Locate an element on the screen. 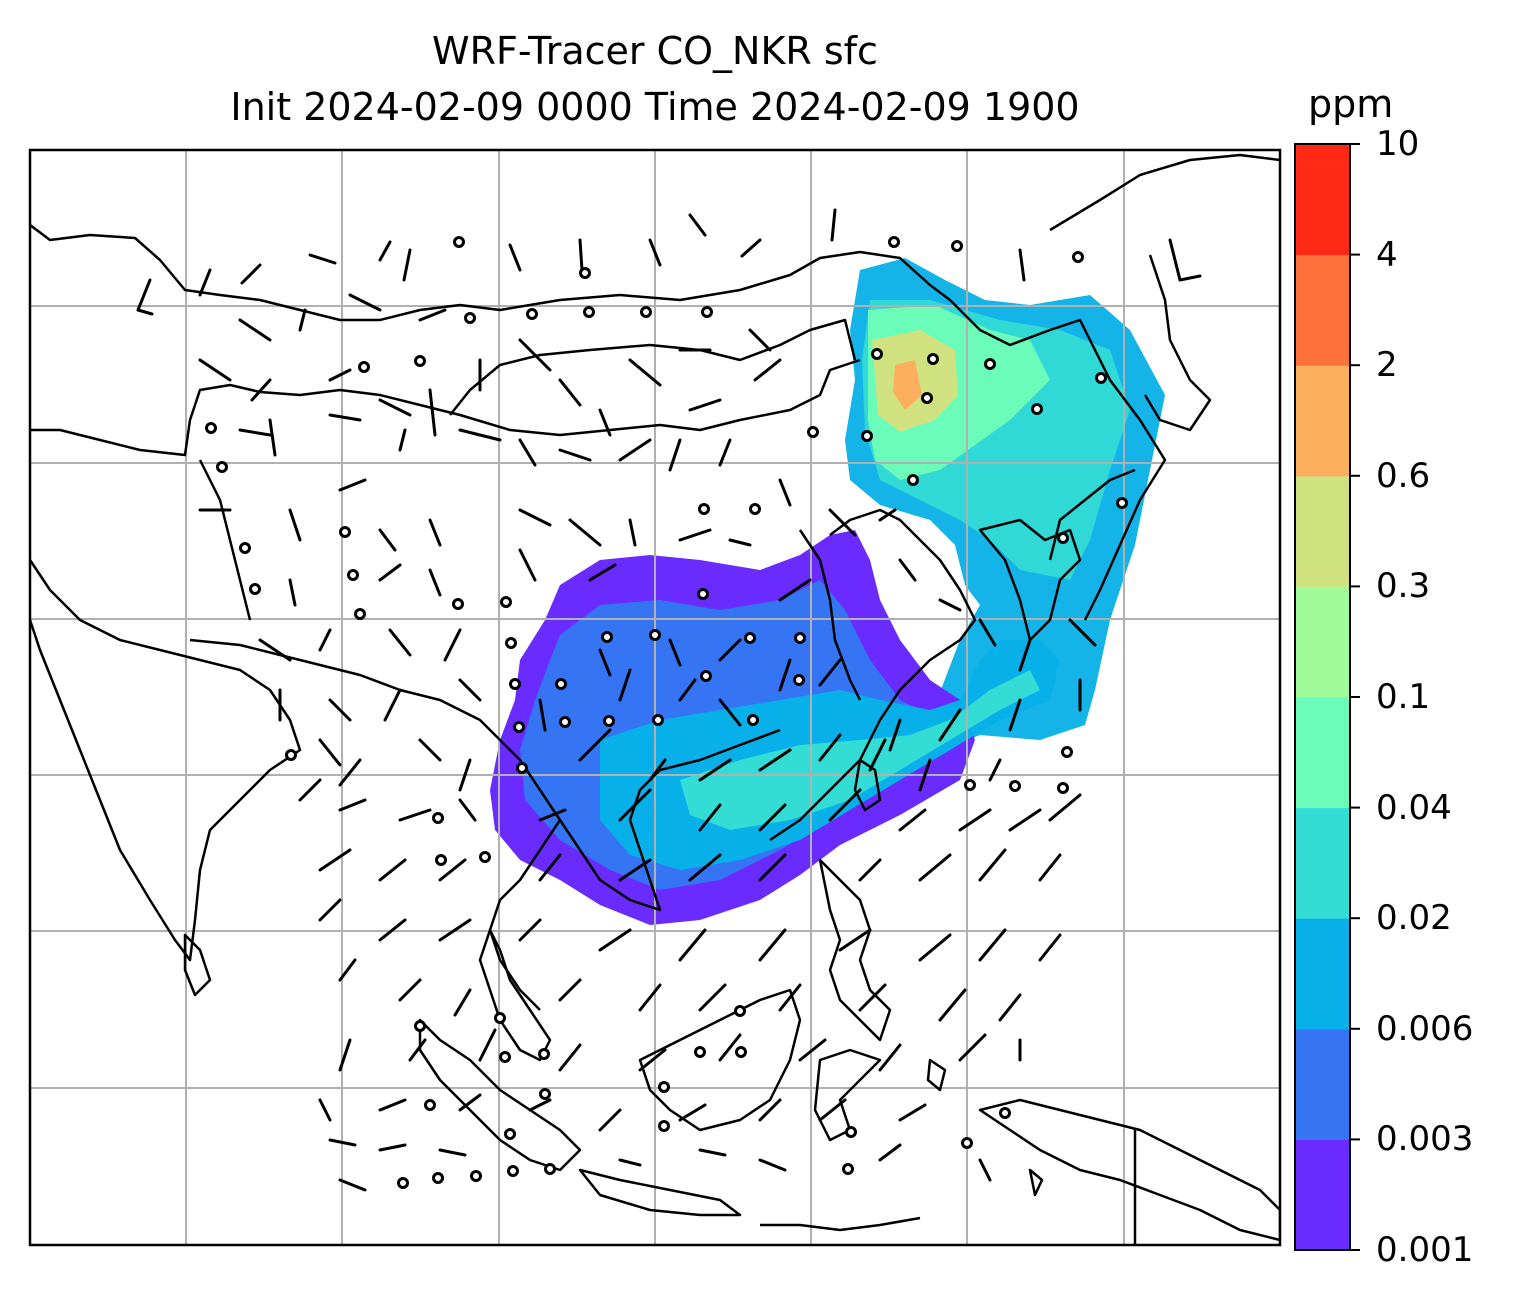 This screenshot has height=1306, width=1528. tracer-band-south-core is located at coordinates (860, 750).